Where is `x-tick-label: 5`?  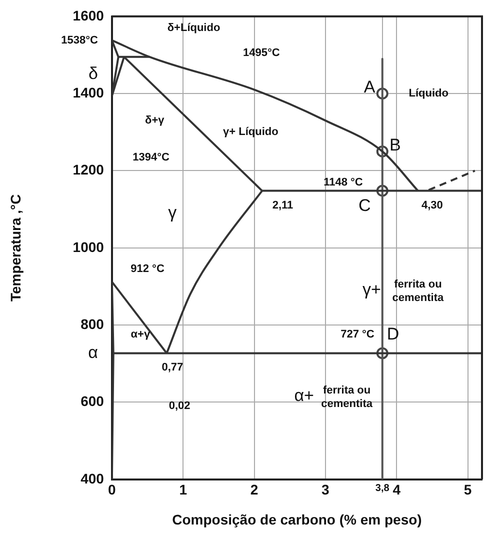
x-tick-label: 5 is located at coordinates (468, 490).